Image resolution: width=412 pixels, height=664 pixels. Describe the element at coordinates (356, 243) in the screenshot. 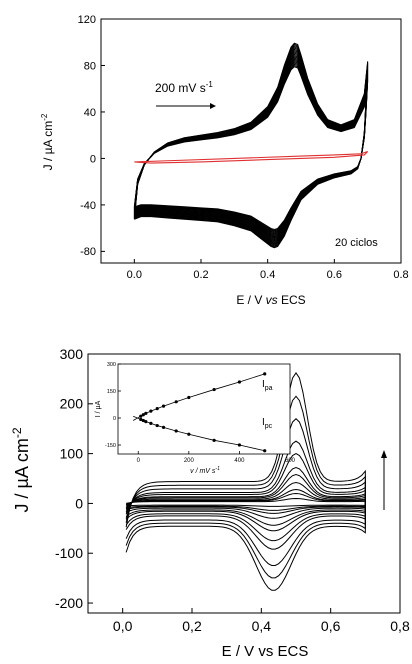

I see `cycles-annotation: 20 ciclos` at that location.